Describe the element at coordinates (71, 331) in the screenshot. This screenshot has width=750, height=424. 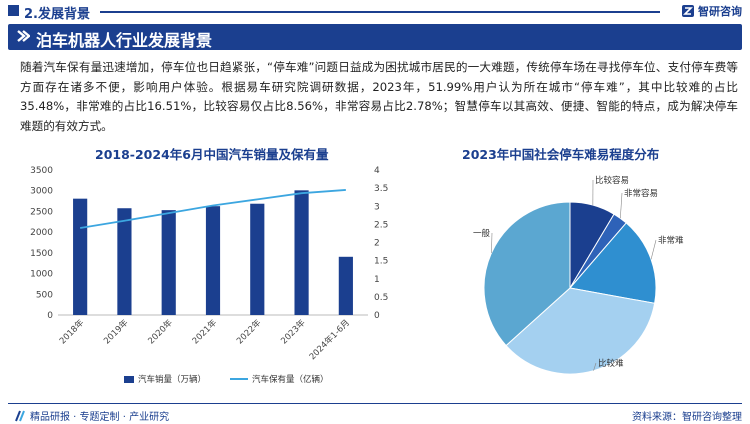
I see `x-tick-label: 2018年` at that location.